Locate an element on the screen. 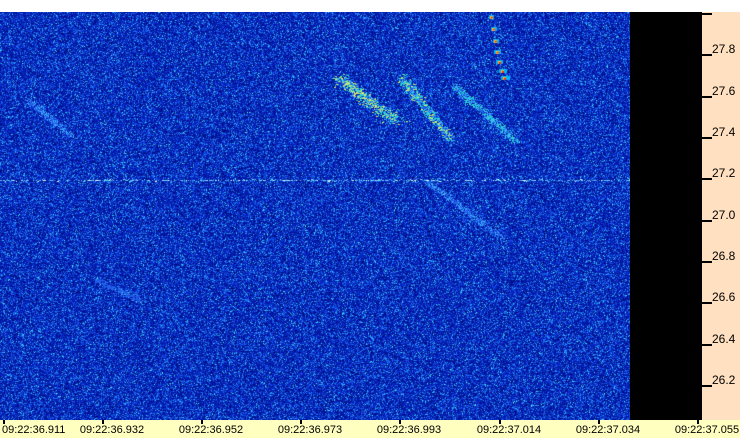 The width and height of the screenshot is (740, 441). y-tick-label: 27.8 is located at coordinates (724, 49).